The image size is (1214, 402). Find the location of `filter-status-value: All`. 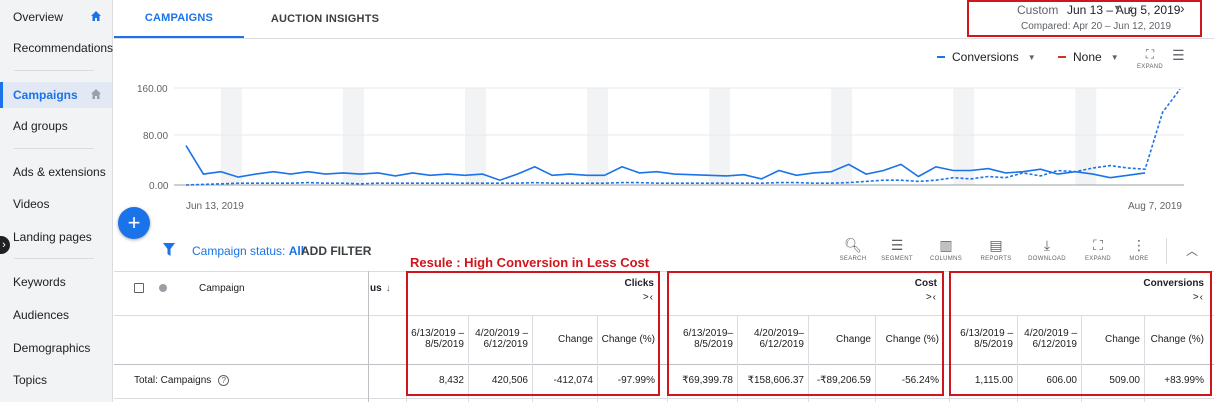

filter-status-value: All is located at coordinates (296, 251).